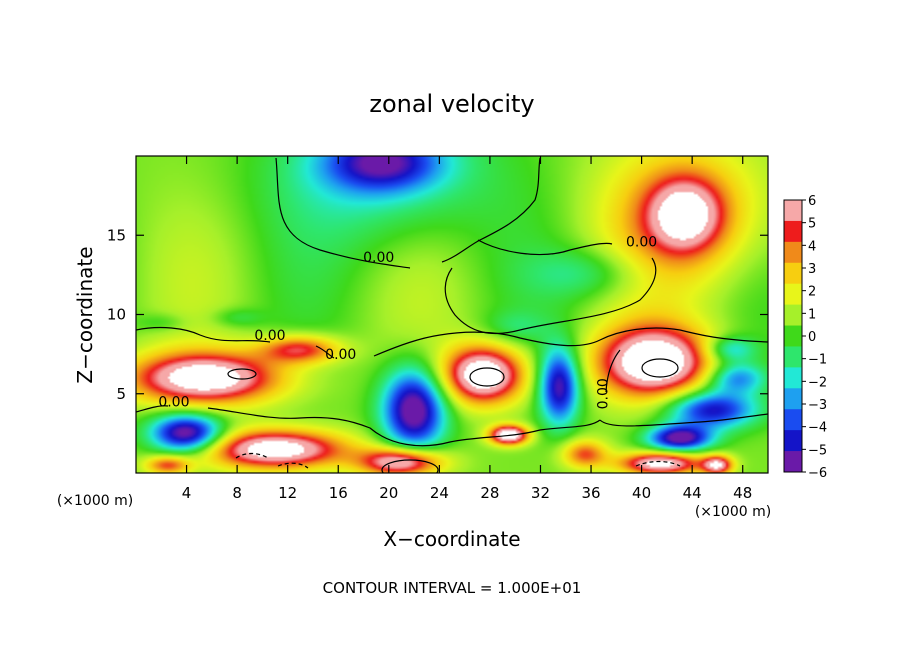 The image size is (904, 654). What do you see at coordinates (812, 269) in the screenshot?
I see `colorbar-label: 3` at bounding box center [812, 269].